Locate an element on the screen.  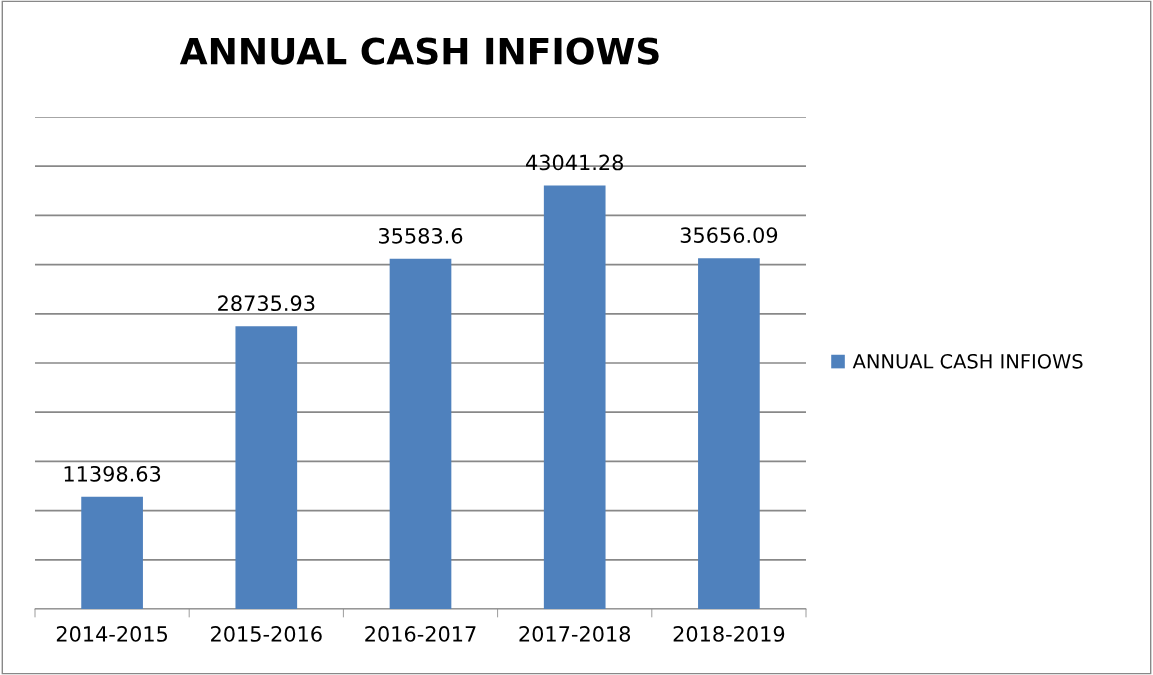
x-tick-label: 2014-2015 is located at coordinates (112, 634).